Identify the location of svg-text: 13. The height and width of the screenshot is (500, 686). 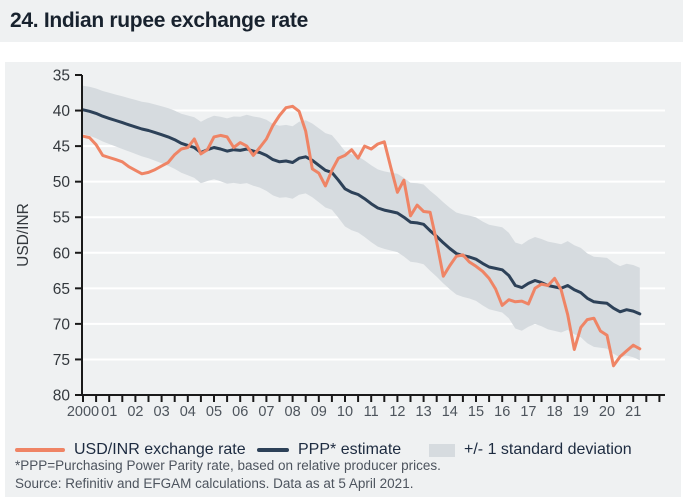
(424, 412).